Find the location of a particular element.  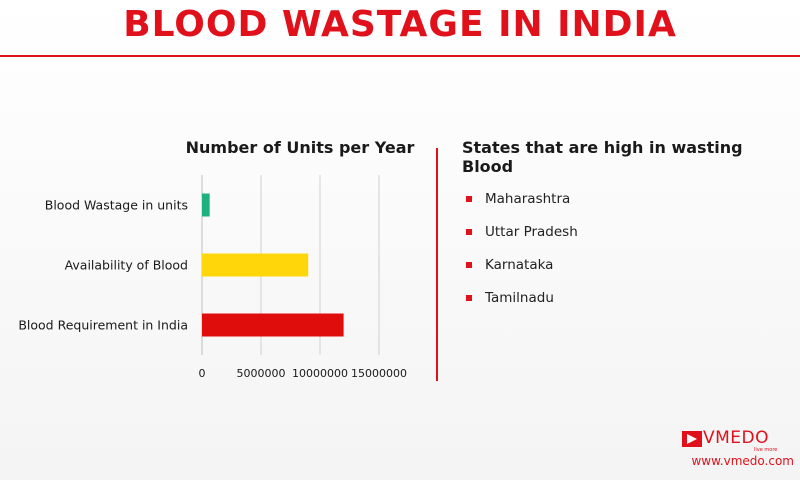

state-name: Karnataka is located at coordinates (519, 264).